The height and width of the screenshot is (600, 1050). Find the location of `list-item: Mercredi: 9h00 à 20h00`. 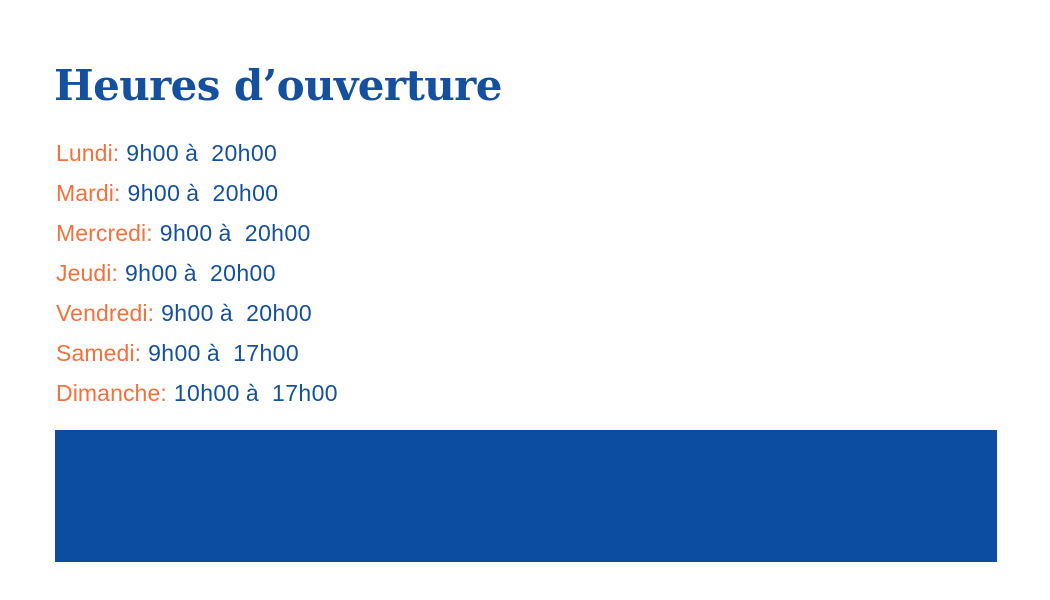

list-item: Mercredi: 9h00 à 20h00 is located at coordinates (366, 233).